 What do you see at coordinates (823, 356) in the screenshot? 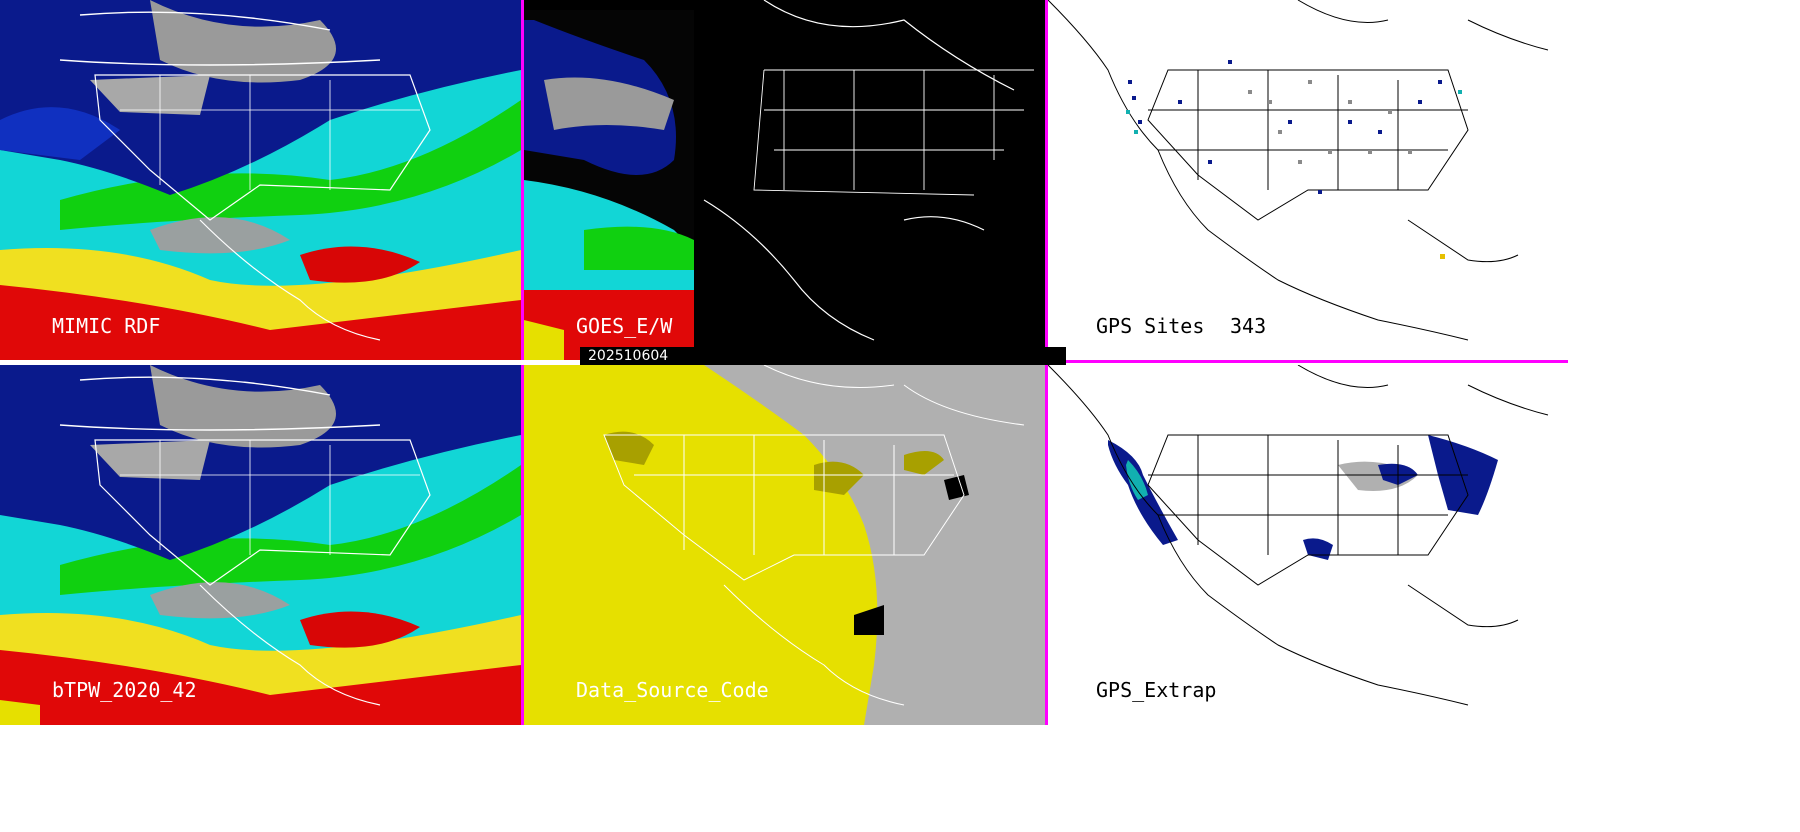
I see `goes-date-bar: 202510604` at bounding box center [823, 356].